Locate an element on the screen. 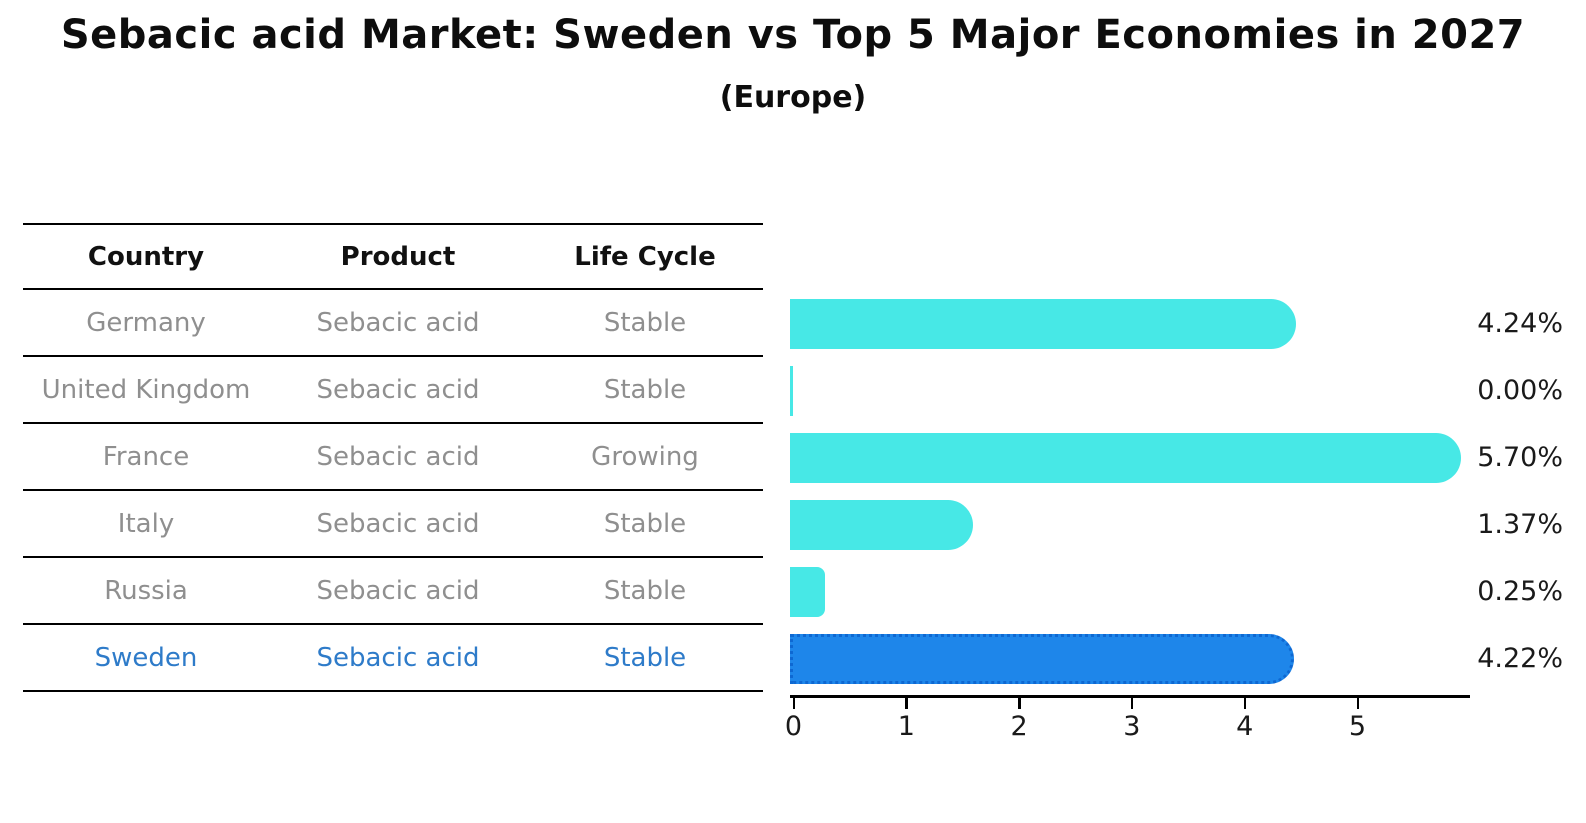 The width and height of the screenshot is (1586, 823). x-axis-line is located at coordinates (1130, 696).